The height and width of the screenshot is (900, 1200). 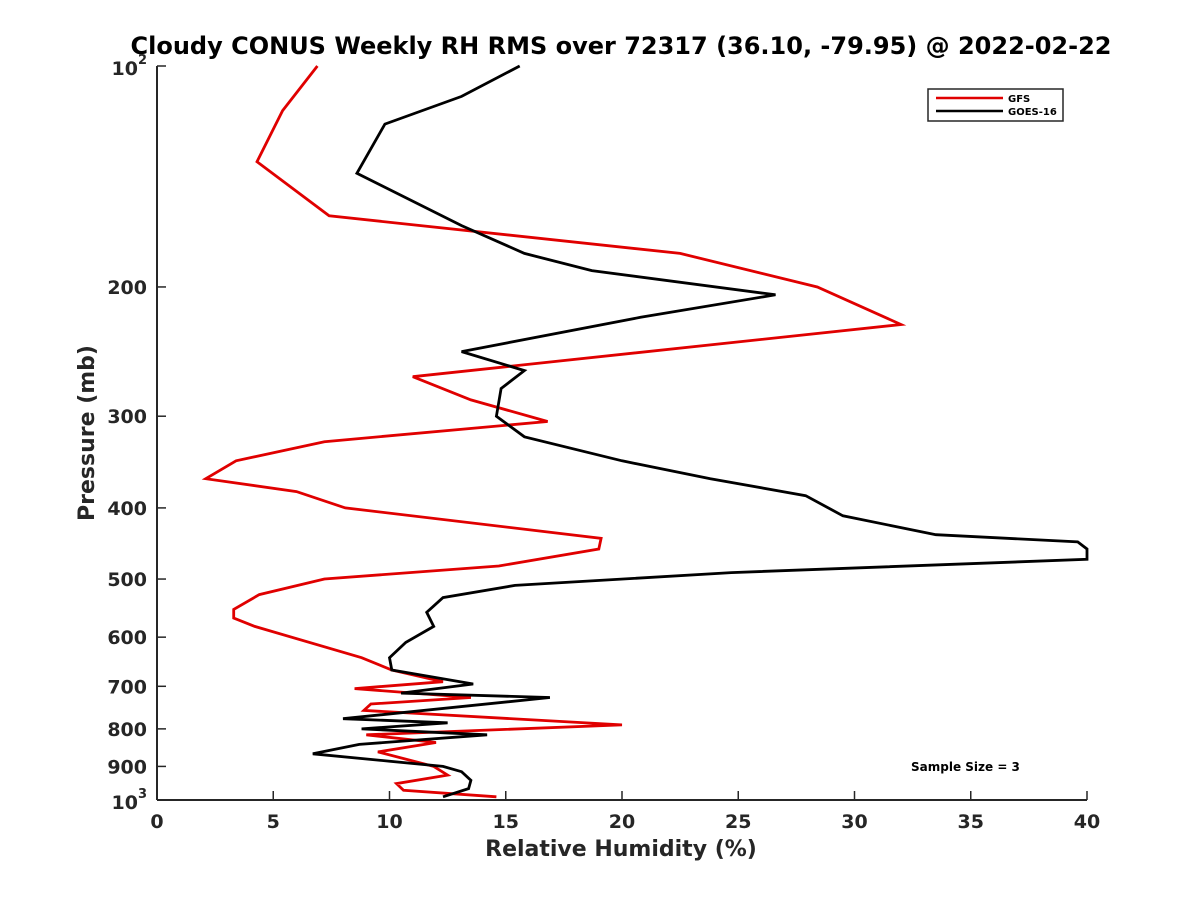 I want to click on y-tick-label: 600, so click(x=127, y=638).